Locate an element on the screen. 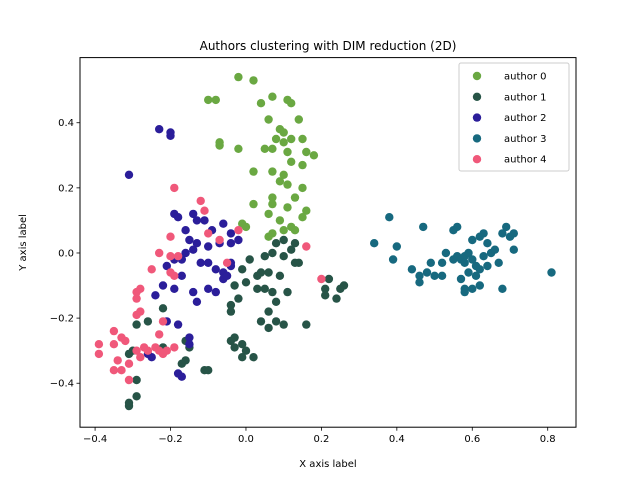 The width and height of the screenshot is (640, 480). legend-entry: author 2 is located at coordinates (509, 118).